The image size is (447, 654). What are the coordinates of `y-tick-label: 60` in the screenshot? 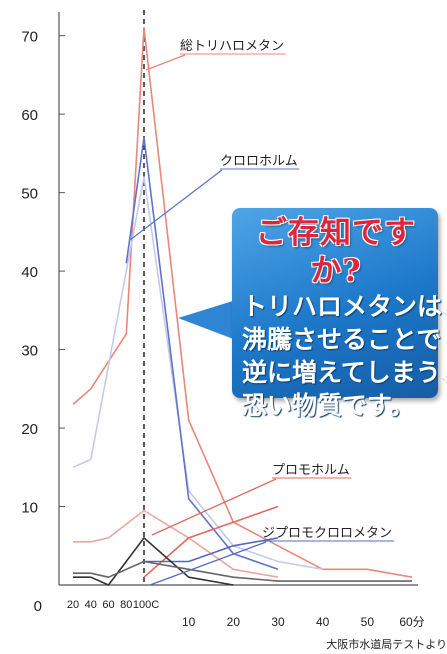 It's located at (29, 115).